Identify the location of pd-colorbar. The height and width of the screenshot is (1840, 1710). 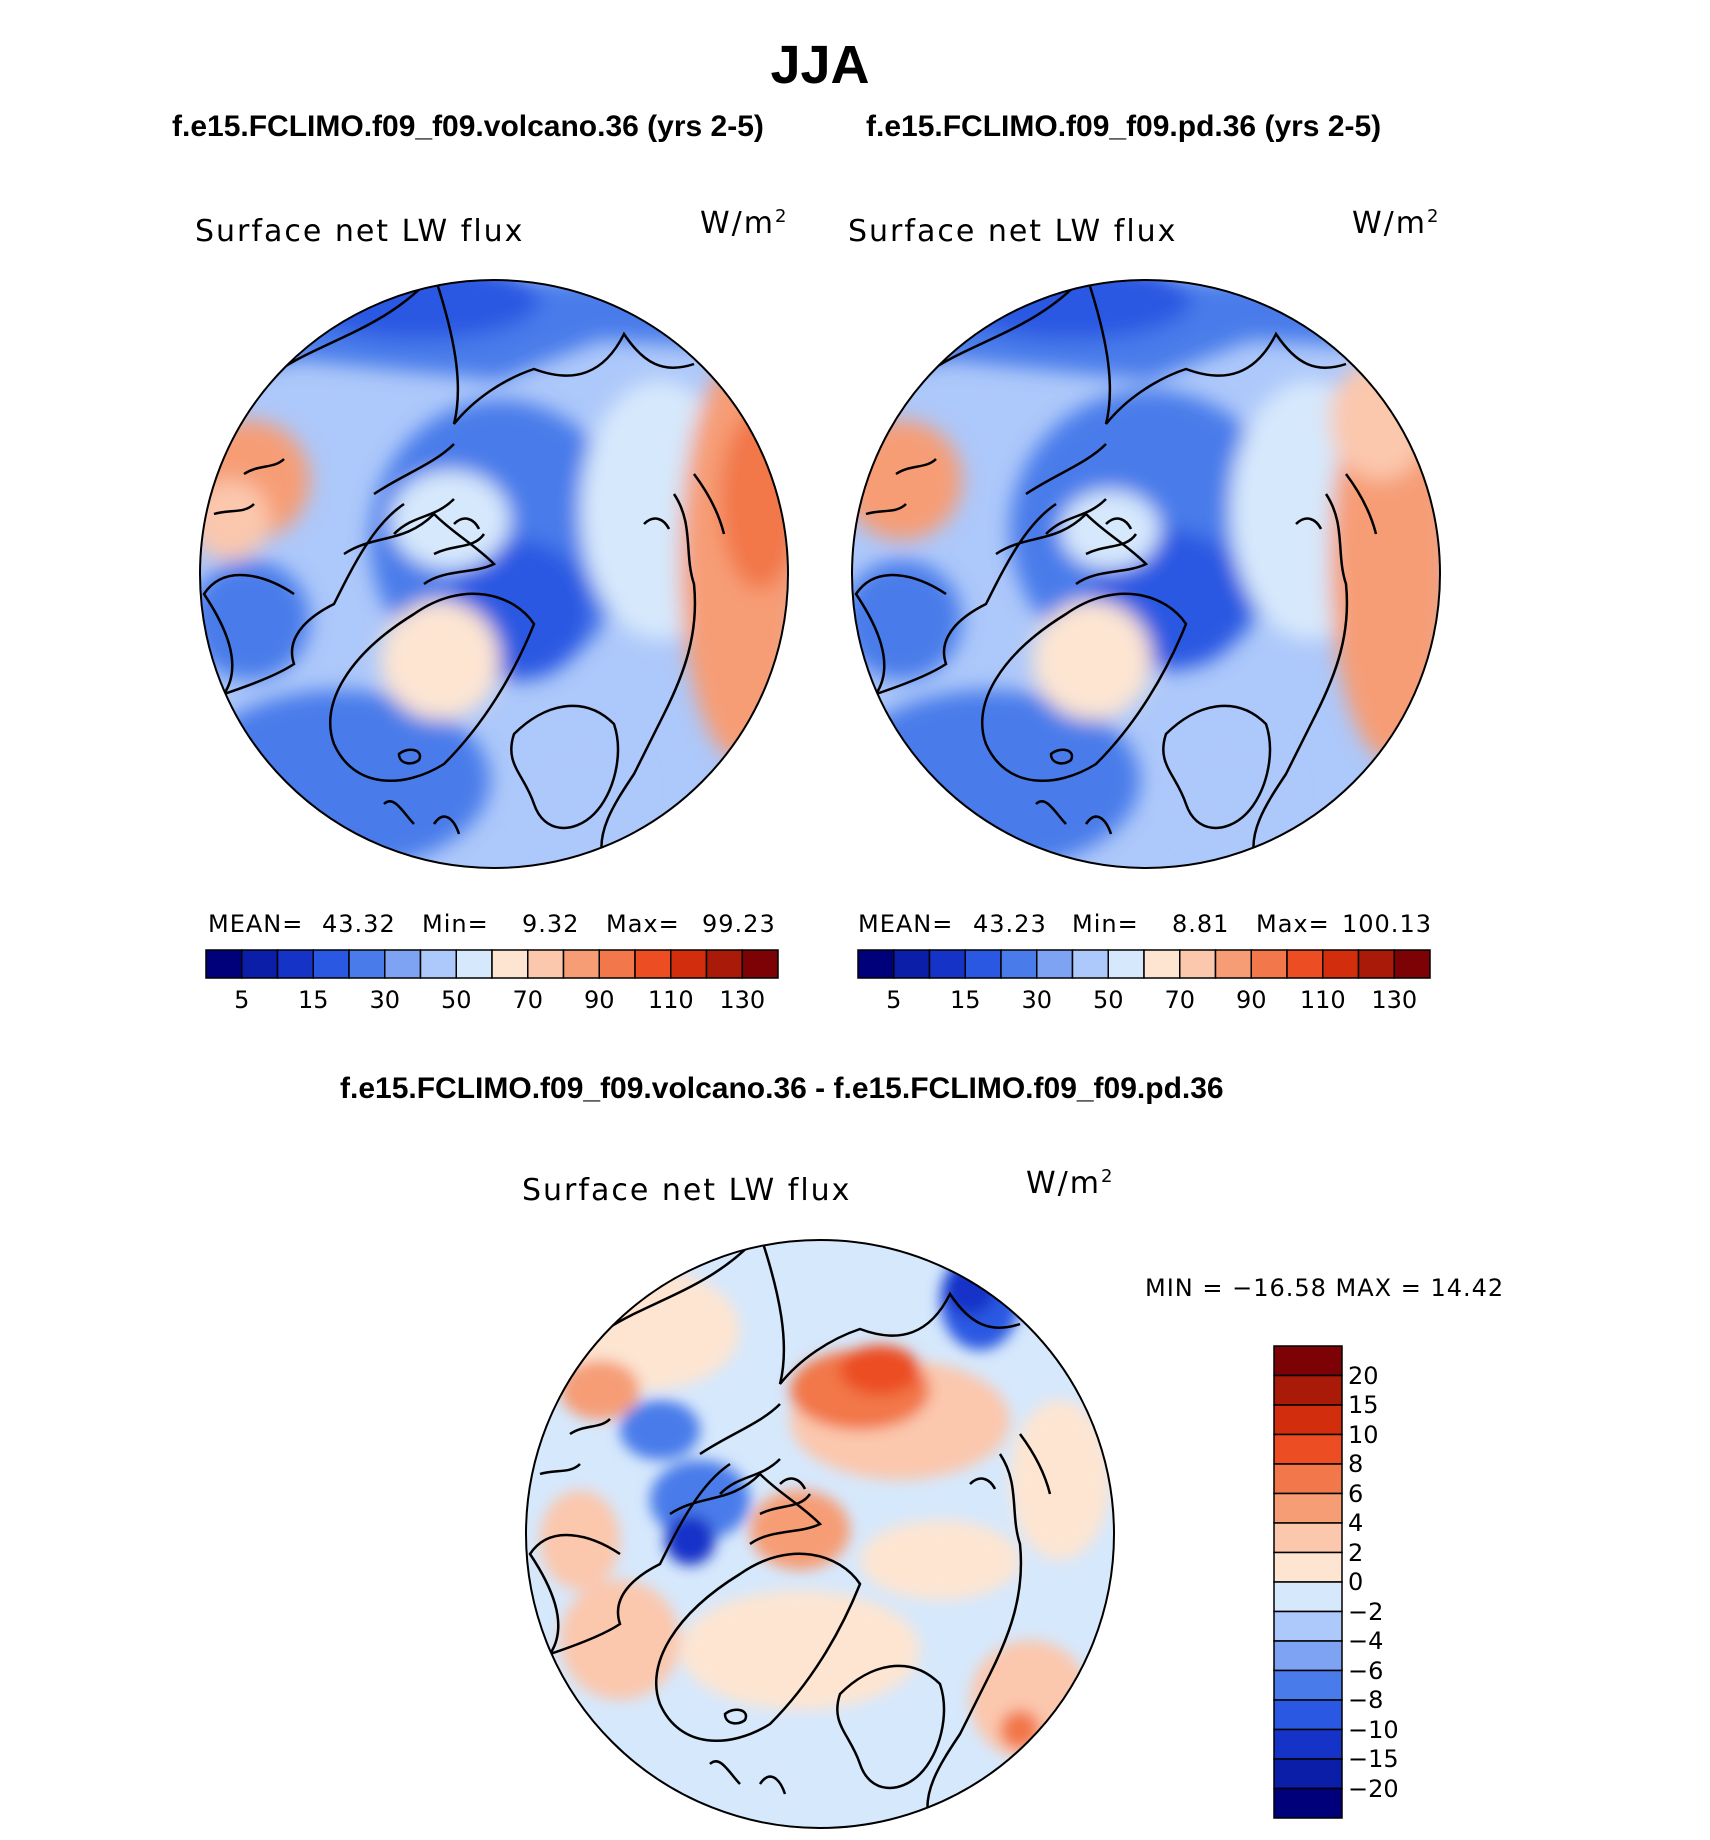
(1144, 964).